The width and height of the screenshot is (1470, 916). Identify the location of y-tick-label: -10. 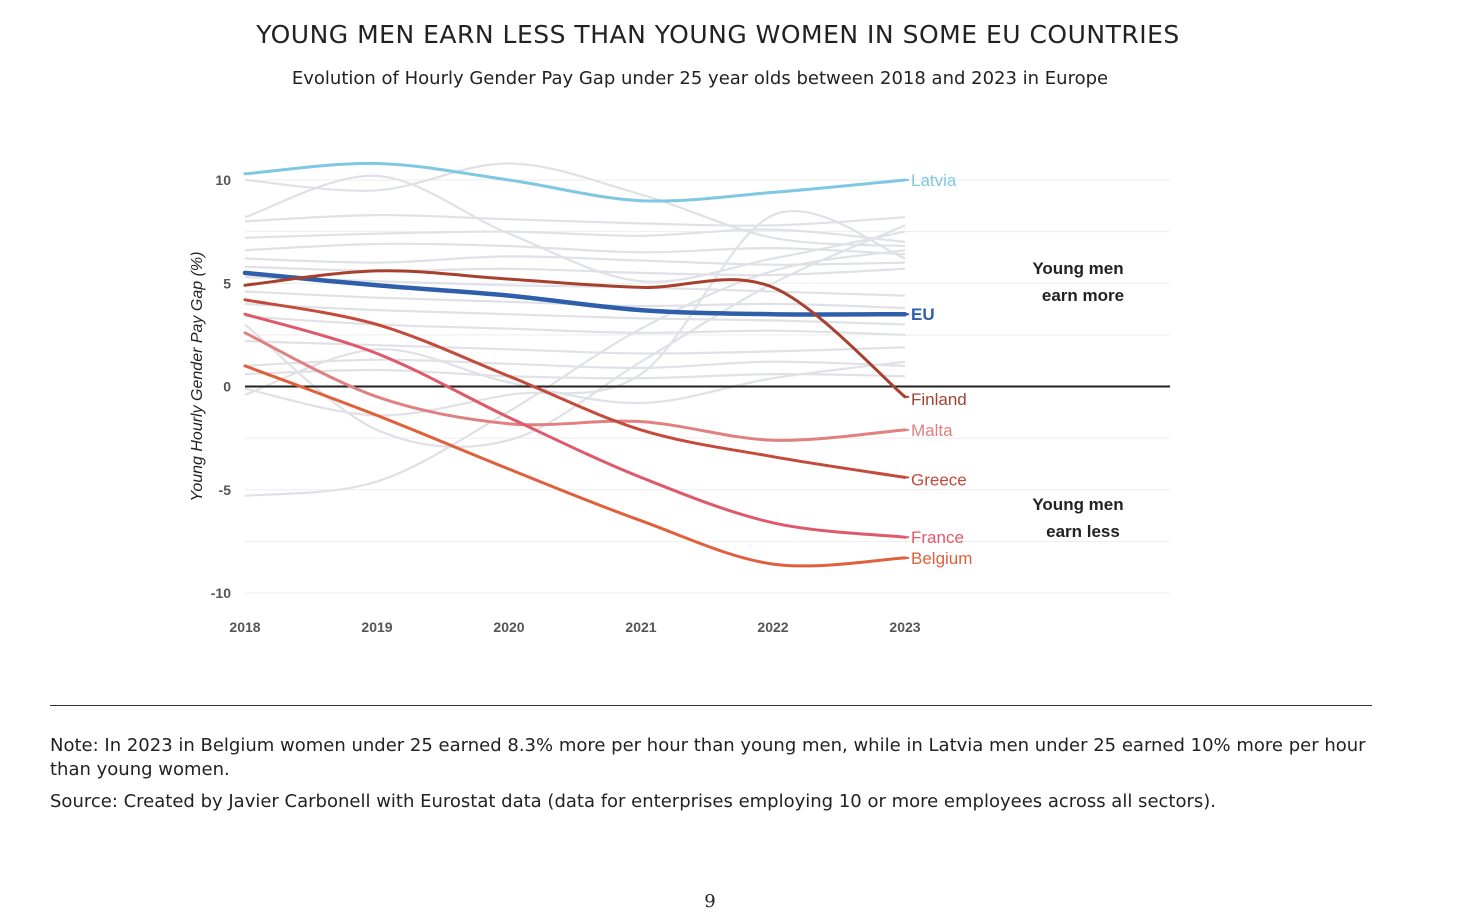
(221, 593).